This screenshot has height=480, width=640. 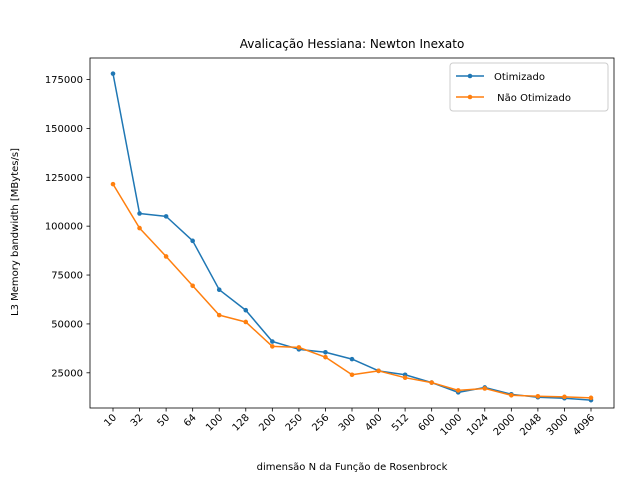 I want to click on legend-box, so click(x=529, y=87).